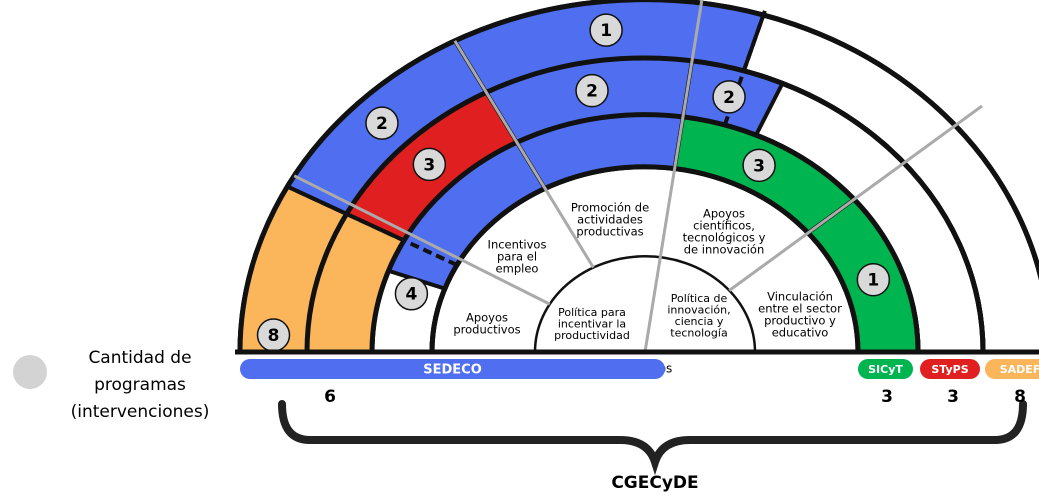 The image size is (1039, 495). What do you see at coordinates (800, 309) in the screenshot?
I see `area-label: entre el sector` at bounding box center [800, 309].